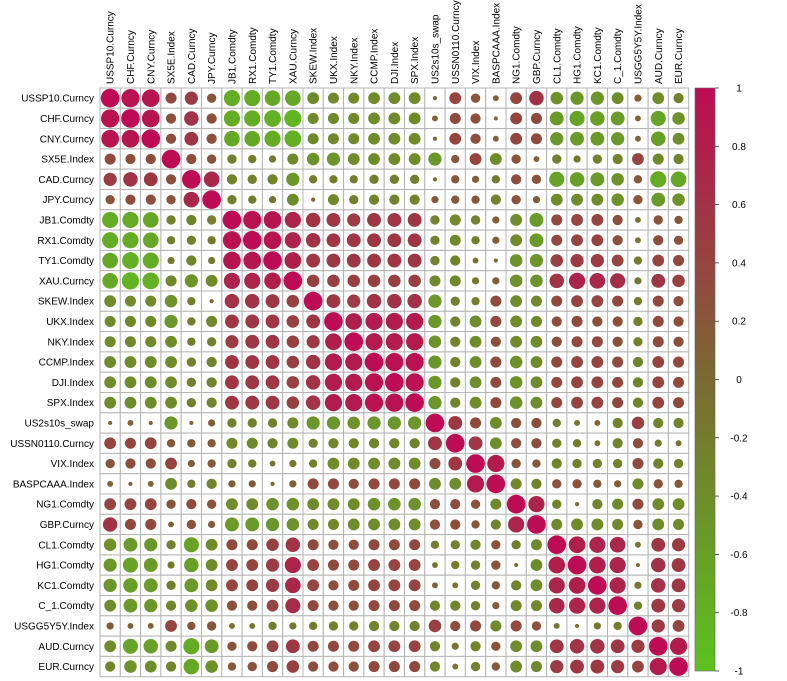 The image size is (787, 681). Describe the element at coordinates (273, 56) in the screenshot. I see `column-label: TY1.Comdty` at that location.